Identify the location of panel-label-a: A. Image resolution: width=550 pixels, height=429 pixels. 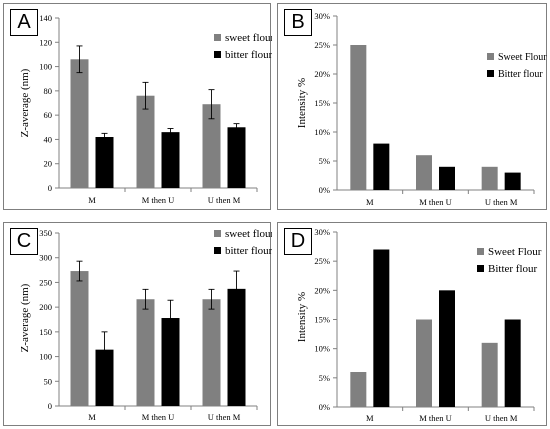
(24, 22).